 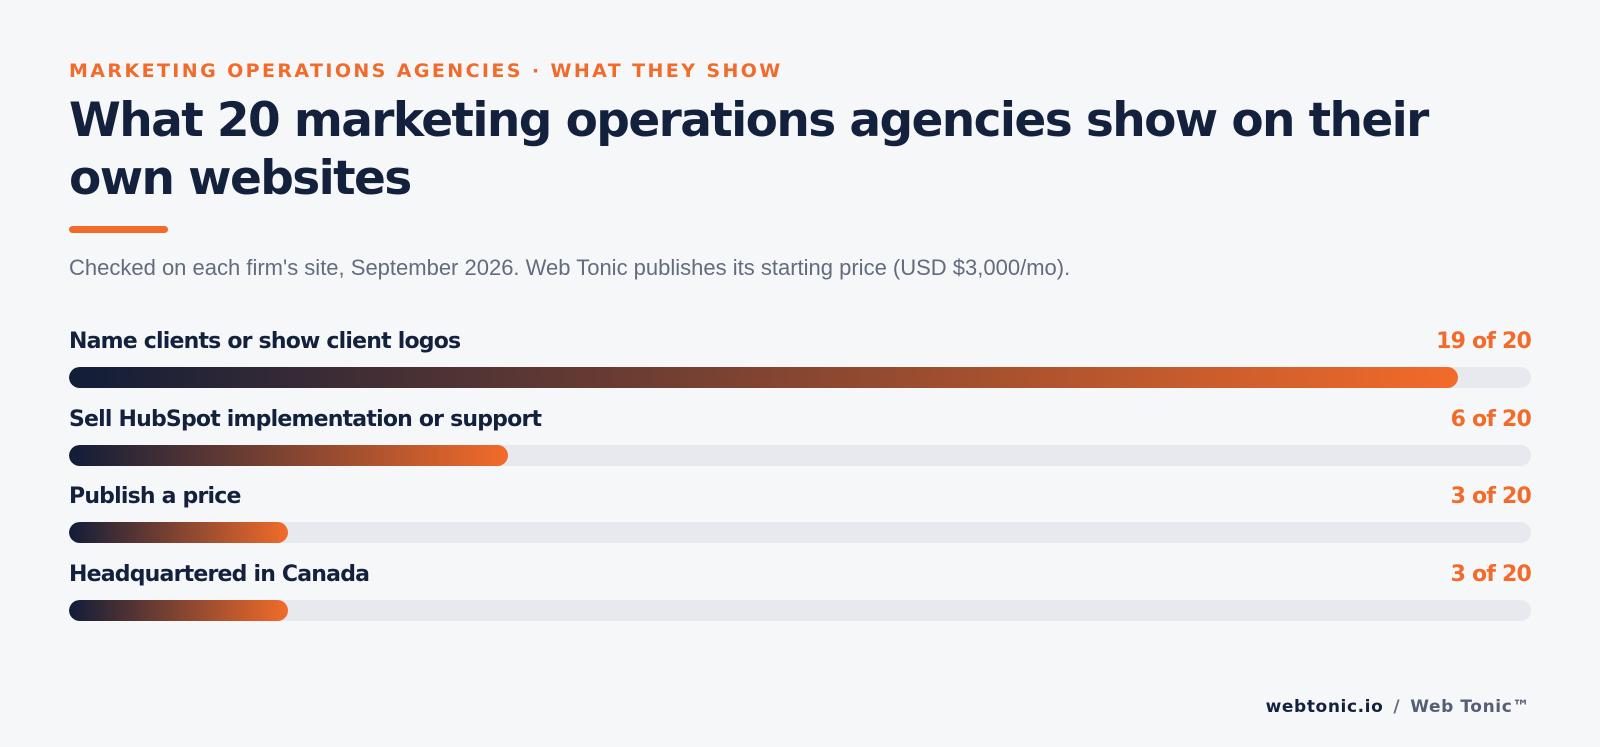 What do you see at coordinates (305, 419) in the screenshot?
I see `bar-category-label: Sell HubSpot implementation or support` at bounding box center [305, 419].